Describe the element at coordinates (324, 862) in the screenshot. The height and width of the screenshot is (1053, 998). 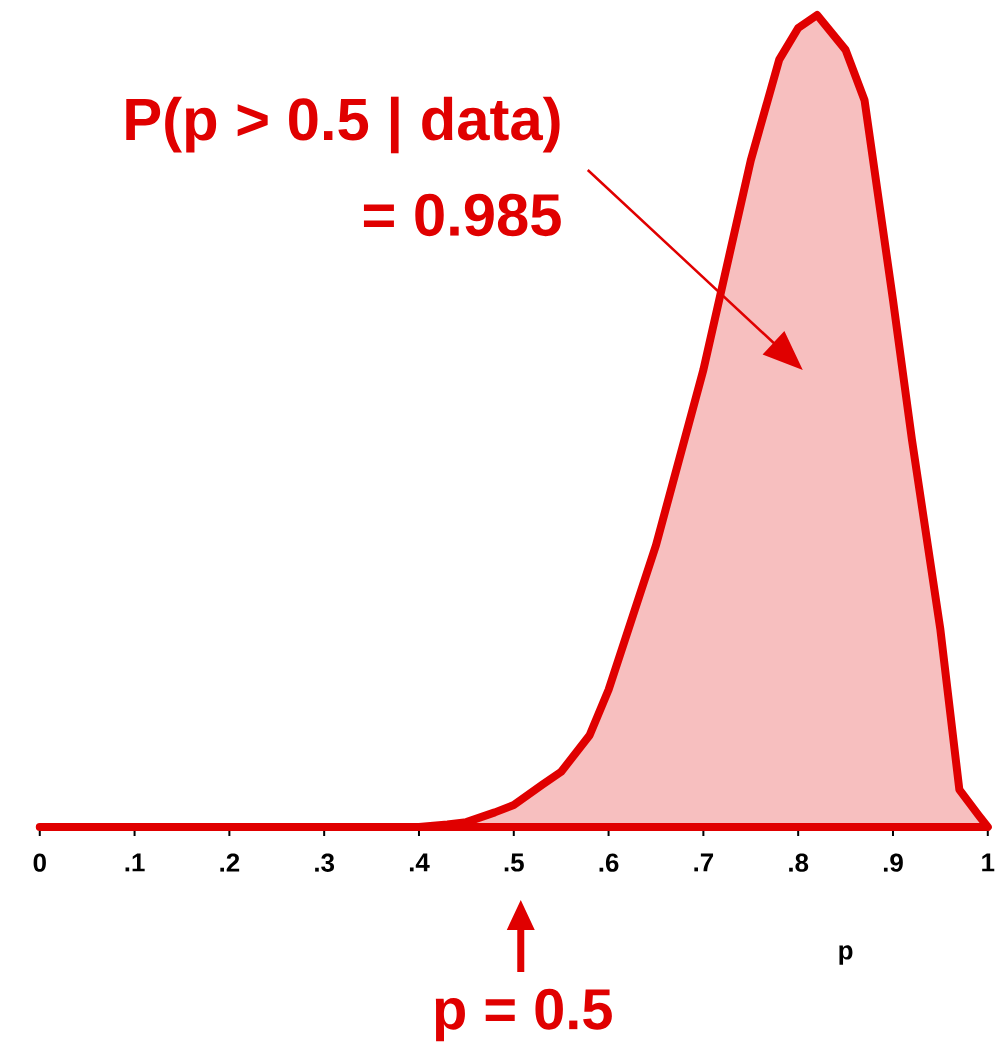
I see `x-tick-label: .3` at that location.